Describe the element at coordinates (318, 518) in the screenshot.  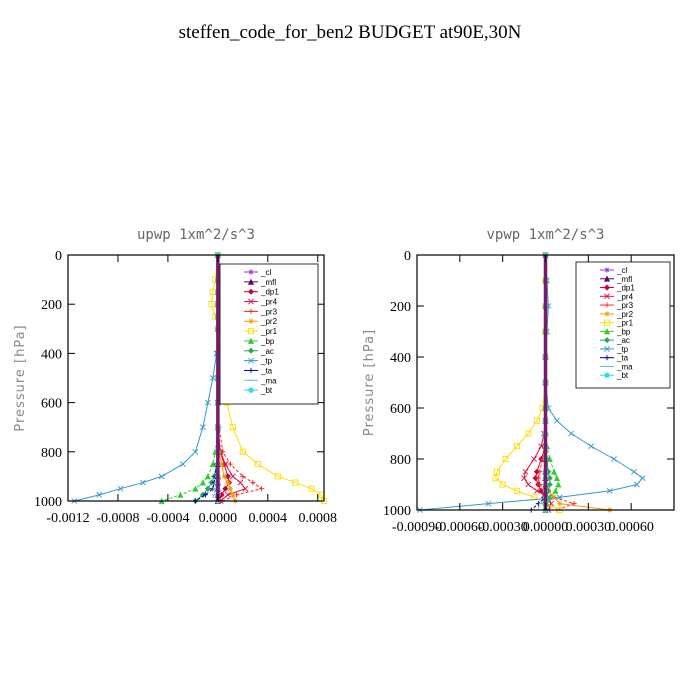
I see `x-tick-label: 0.0008` at that location.